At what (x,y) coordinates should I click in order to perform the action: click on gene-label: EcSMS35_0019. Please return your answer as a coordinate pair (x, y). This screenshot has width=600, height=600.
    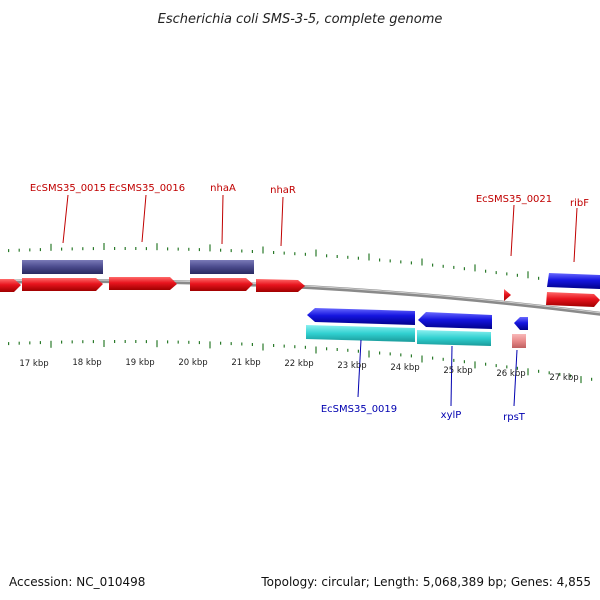
    Looking at the image, I should click on (359, 409).